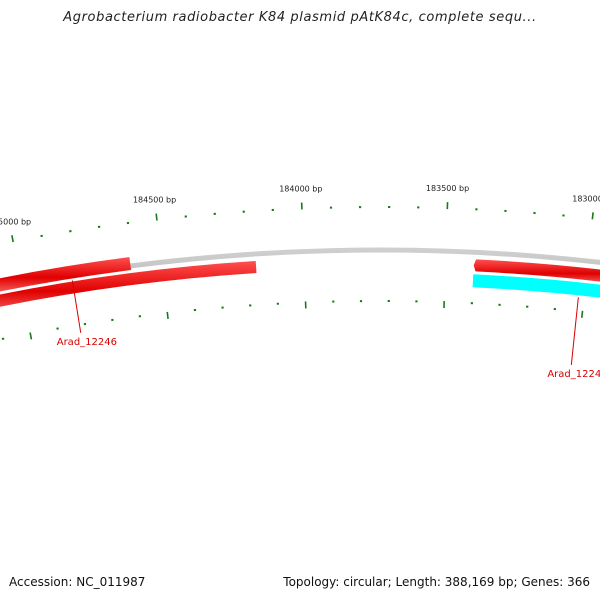 Image resolution: width=600 pixels, height=600 pixels. I want to click on genes-layer, so click(300, 289).